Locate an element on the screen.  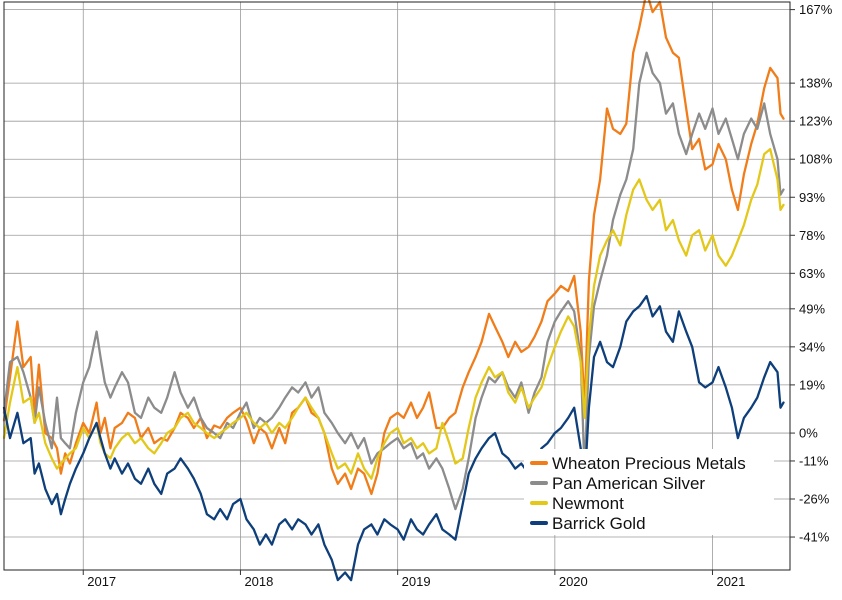
y-tick-label: 78% is located at coordinates (812, 235).